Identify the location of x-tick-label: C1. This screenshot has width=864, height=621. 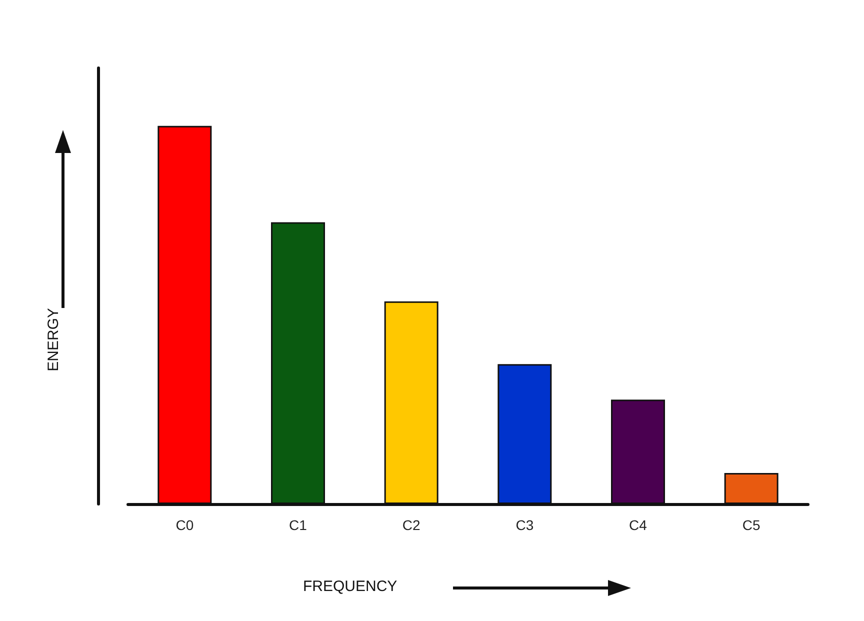
(298, 525).